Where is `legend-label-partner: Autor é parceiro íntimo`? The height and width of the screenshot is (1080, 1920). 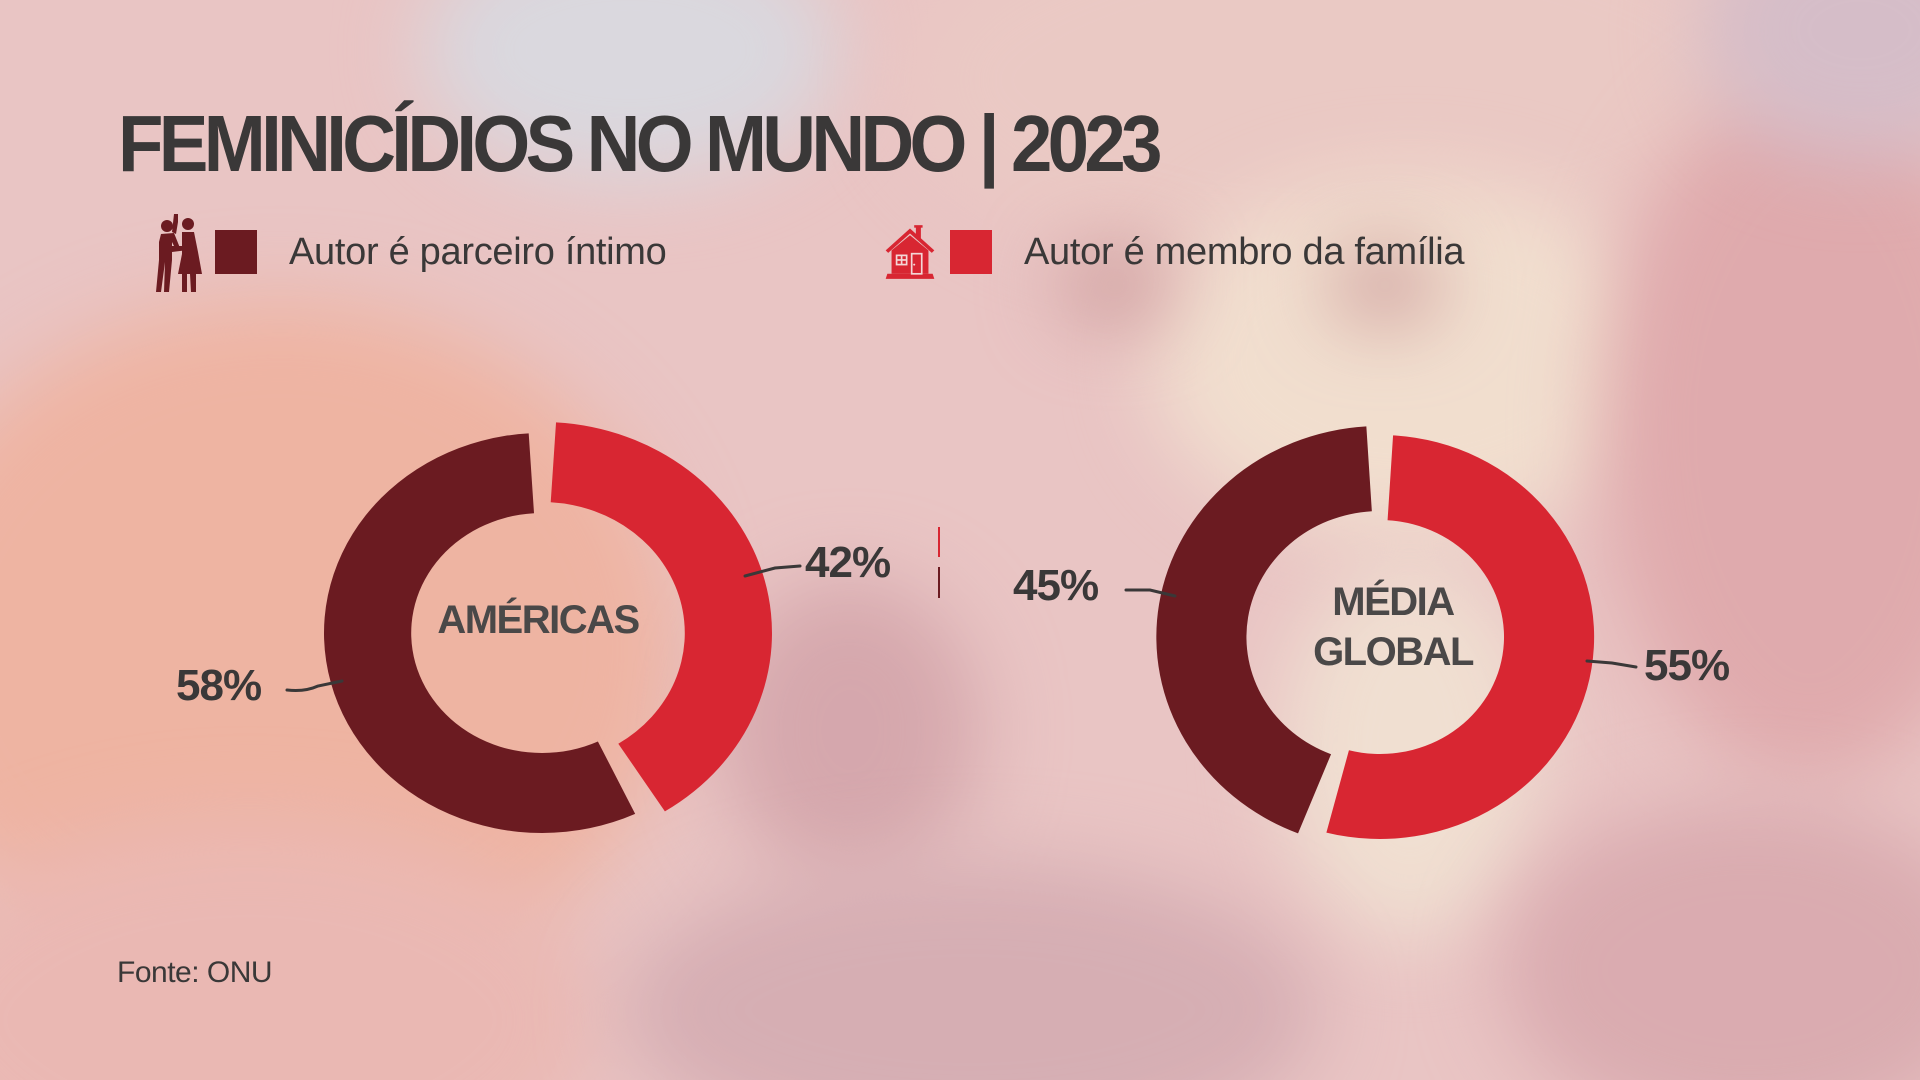
legend-label-partner: Autor é parceiro íntimo is located at coordinates (478, 251).